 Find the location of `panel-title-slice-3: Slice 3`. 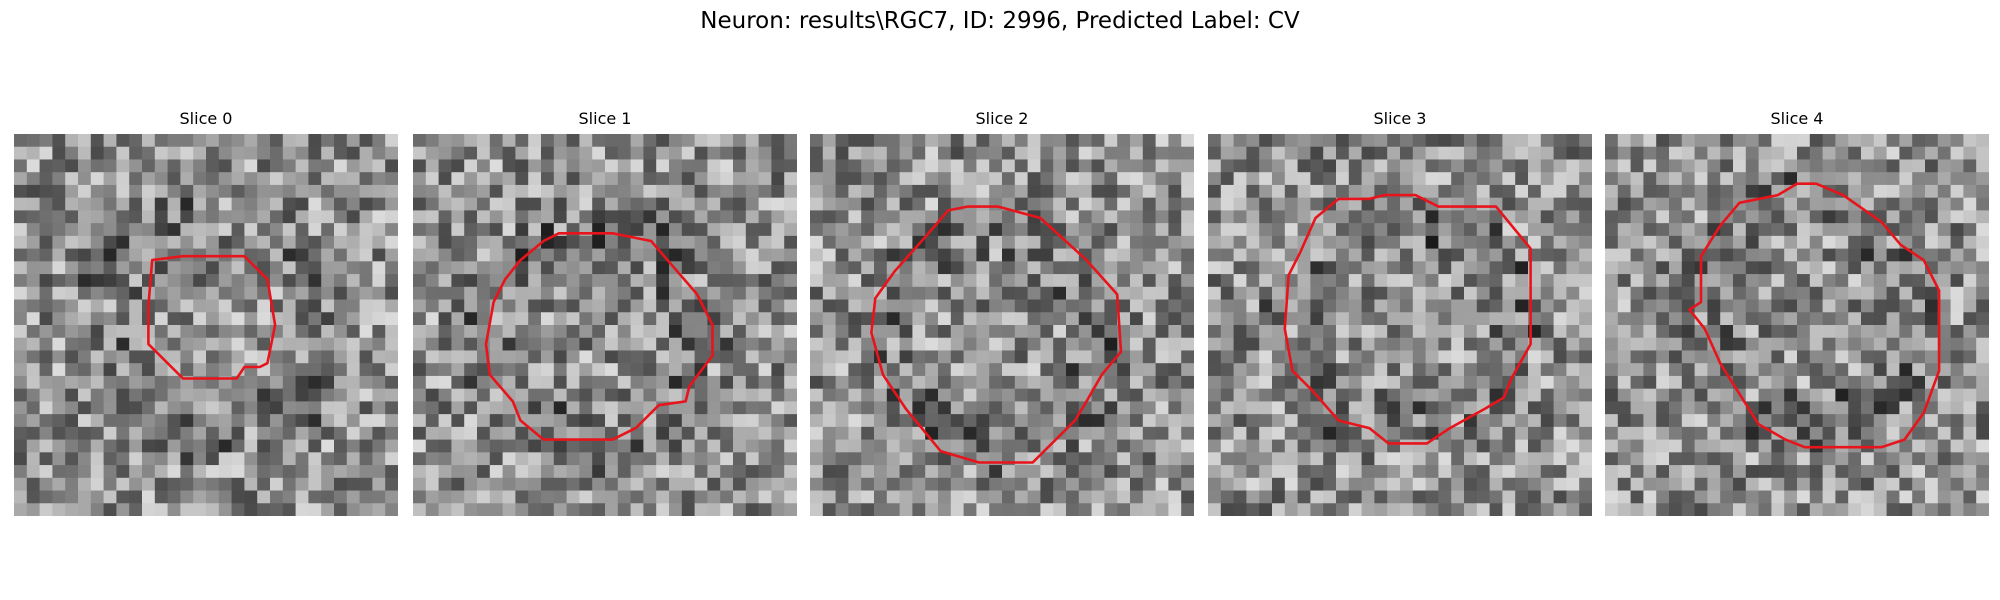

panel-title-slice-3: Slice 3 is located at coordinates (1400, 118).